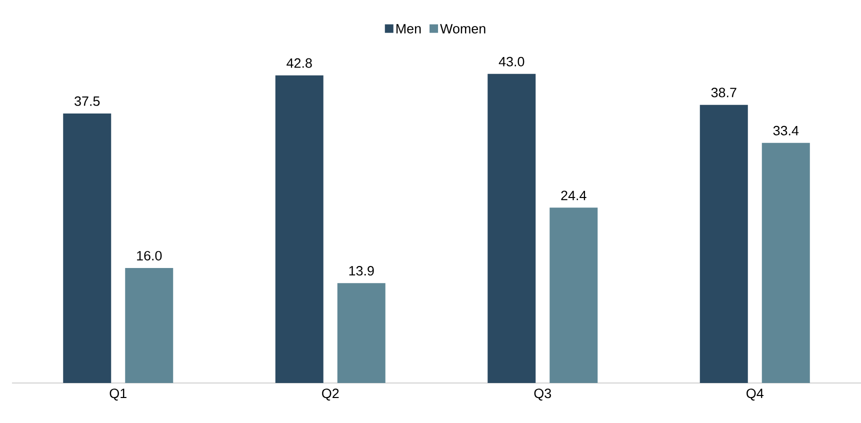 Image resolution: width=861 pixels, height=423 pixels. I want to click on data-label: 43.0, so click(511, 61).